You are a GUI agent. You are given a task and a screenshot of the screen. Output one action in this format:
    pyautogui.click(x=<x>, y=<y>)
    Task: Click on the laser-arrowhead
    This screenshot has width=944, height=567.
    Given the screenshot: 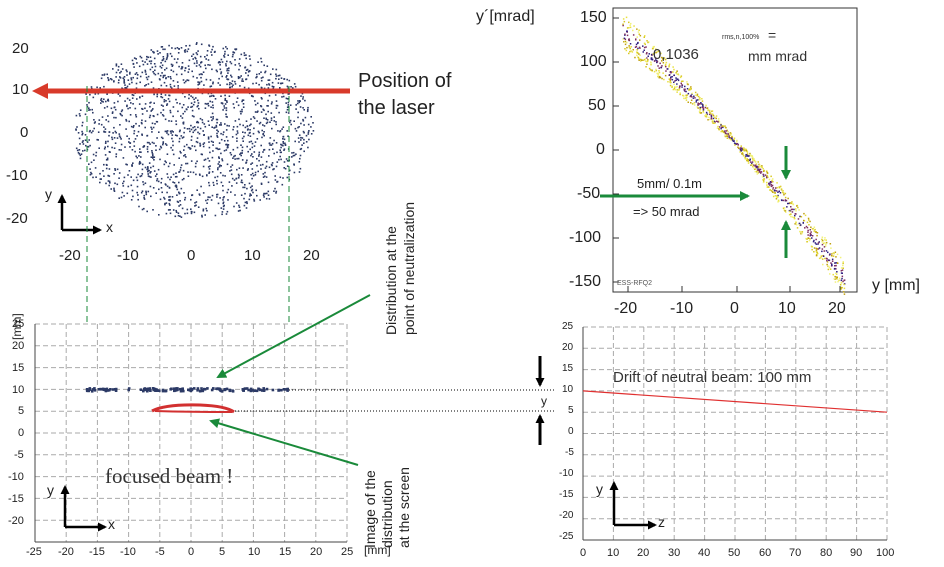 What is the action you would take?
    pyautogui.click(x=40, y=91)
    